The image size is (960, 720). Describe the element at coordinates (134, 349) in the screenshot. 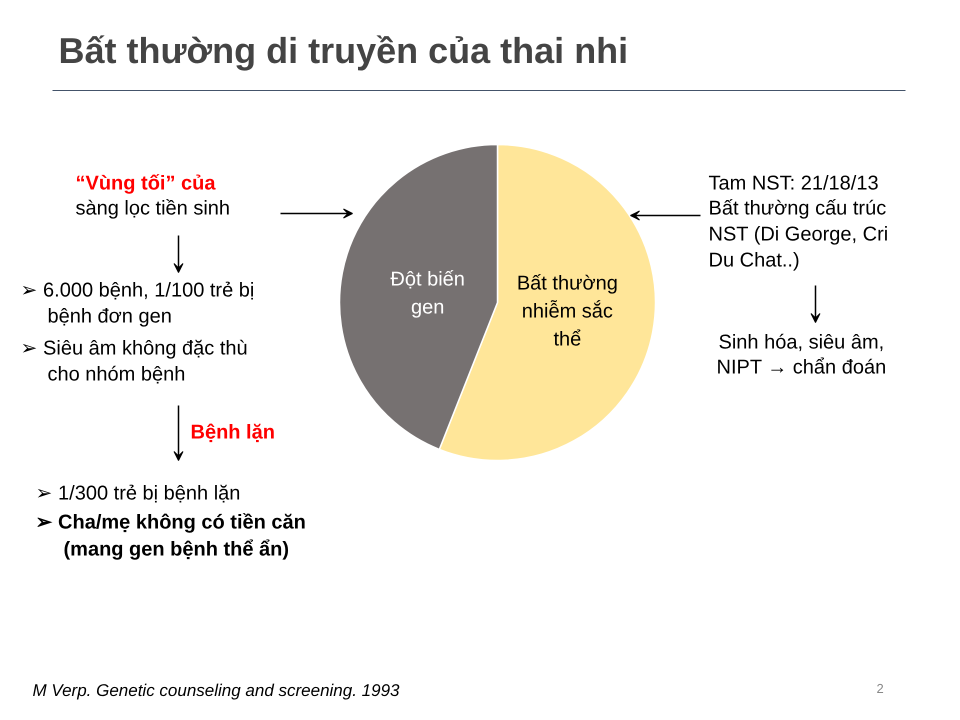

I see `text: ➢ Siêu âm không đặc thù` at that location.